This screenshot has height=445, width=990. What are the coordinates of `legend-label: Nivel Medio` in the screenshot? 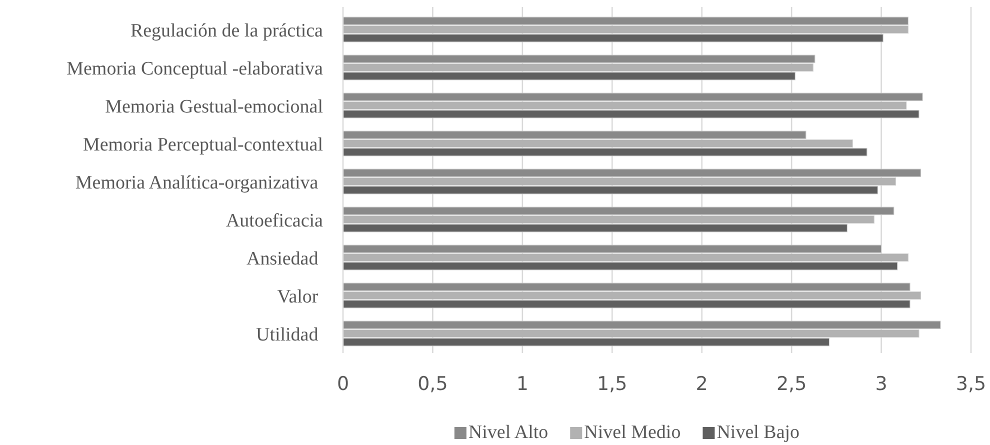 It's located at (632, 432).